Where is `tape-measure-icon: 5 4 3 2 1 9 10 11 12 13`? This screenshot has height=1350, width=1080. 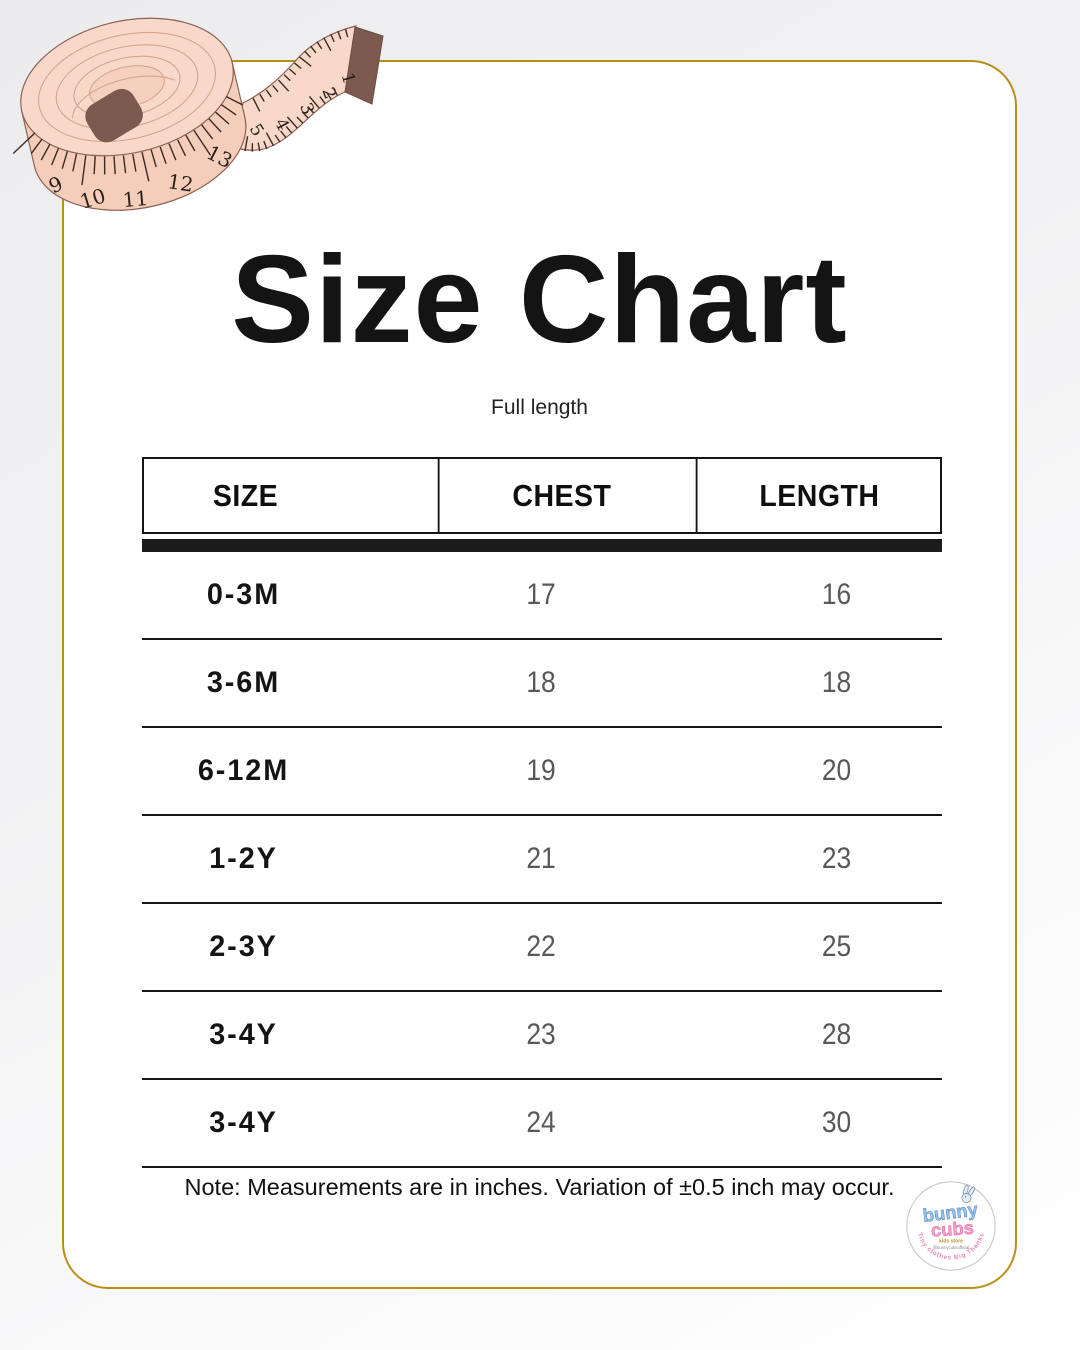
tape-measure-icon: 5 4 3 2 1 9 10 11 12 13 is located at coordinates (198, 115).